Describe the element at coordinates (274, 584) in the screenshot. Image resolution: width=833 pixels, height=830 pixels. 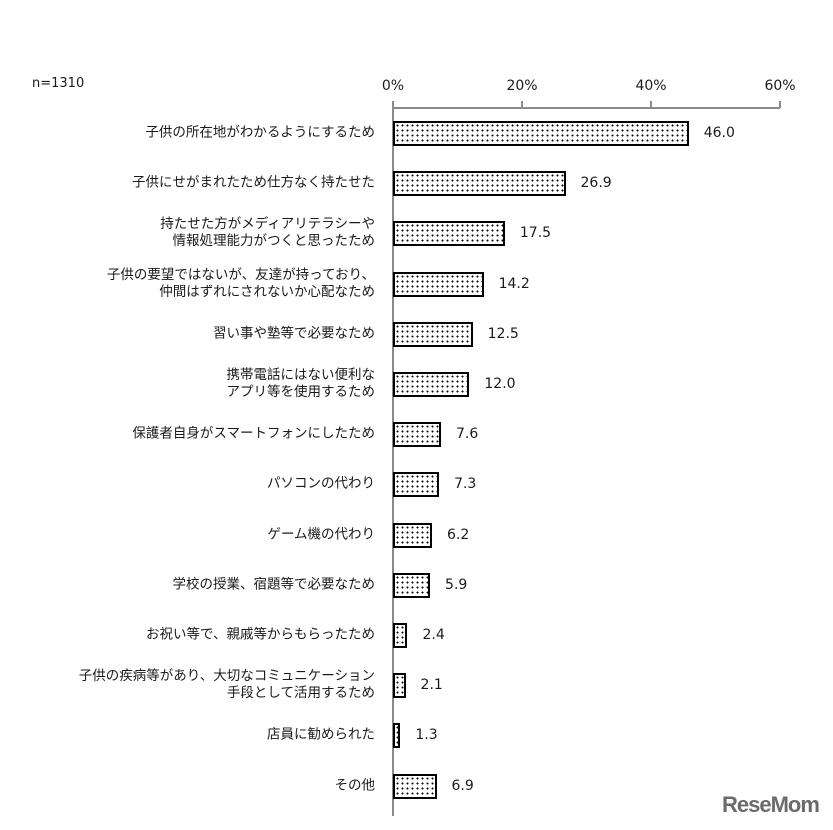
I see `category-label: 学校の授業、宿題等で必要なため` at that location.